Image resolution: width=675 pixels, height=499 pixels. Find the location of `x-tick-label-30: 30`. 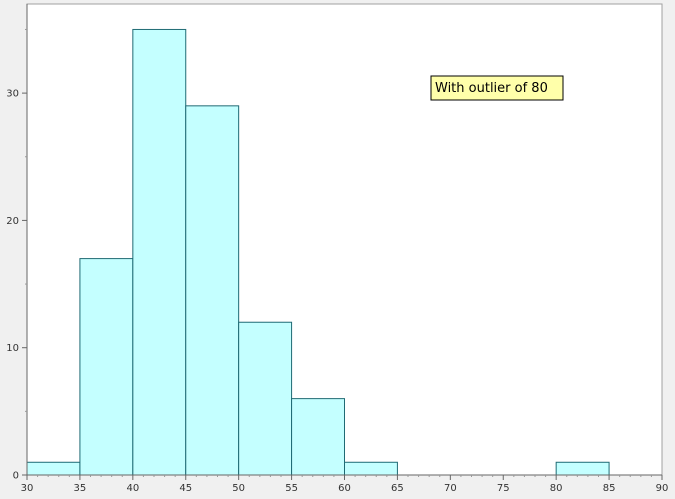

x-tick-label-30: 30 is located at coordinates (27, 488).